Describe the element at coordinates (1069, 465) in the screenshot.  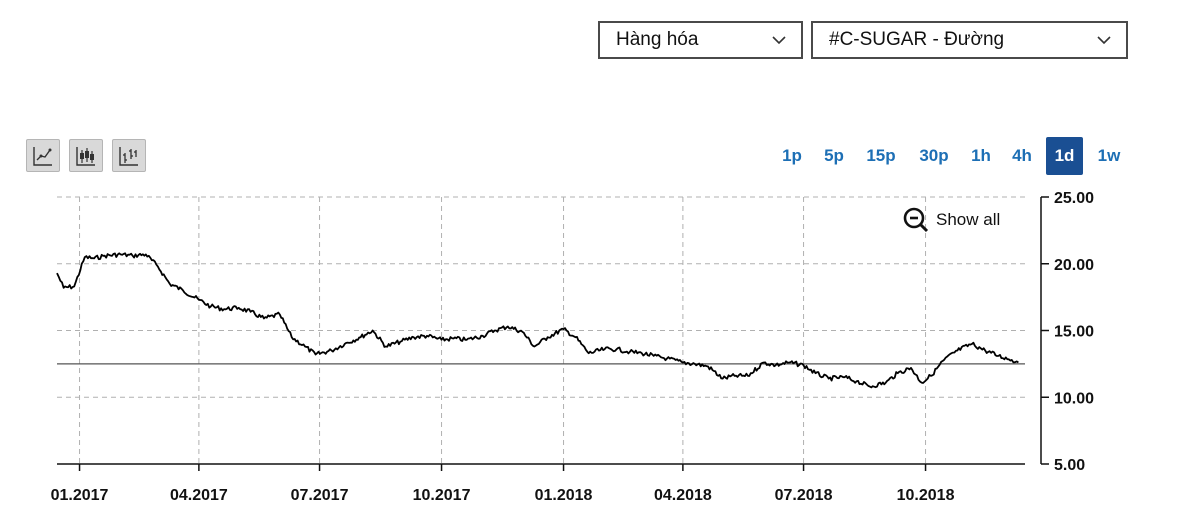
I see `y-tick-label: 5.00` at that location.